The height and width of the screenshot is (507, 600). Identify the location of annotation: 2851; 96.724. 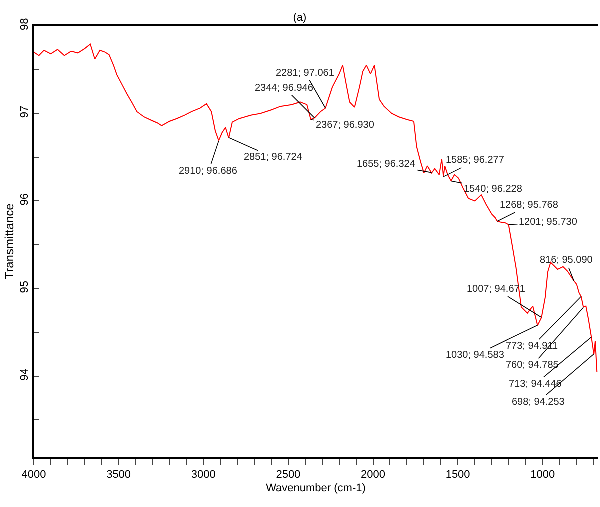
(273, 157).